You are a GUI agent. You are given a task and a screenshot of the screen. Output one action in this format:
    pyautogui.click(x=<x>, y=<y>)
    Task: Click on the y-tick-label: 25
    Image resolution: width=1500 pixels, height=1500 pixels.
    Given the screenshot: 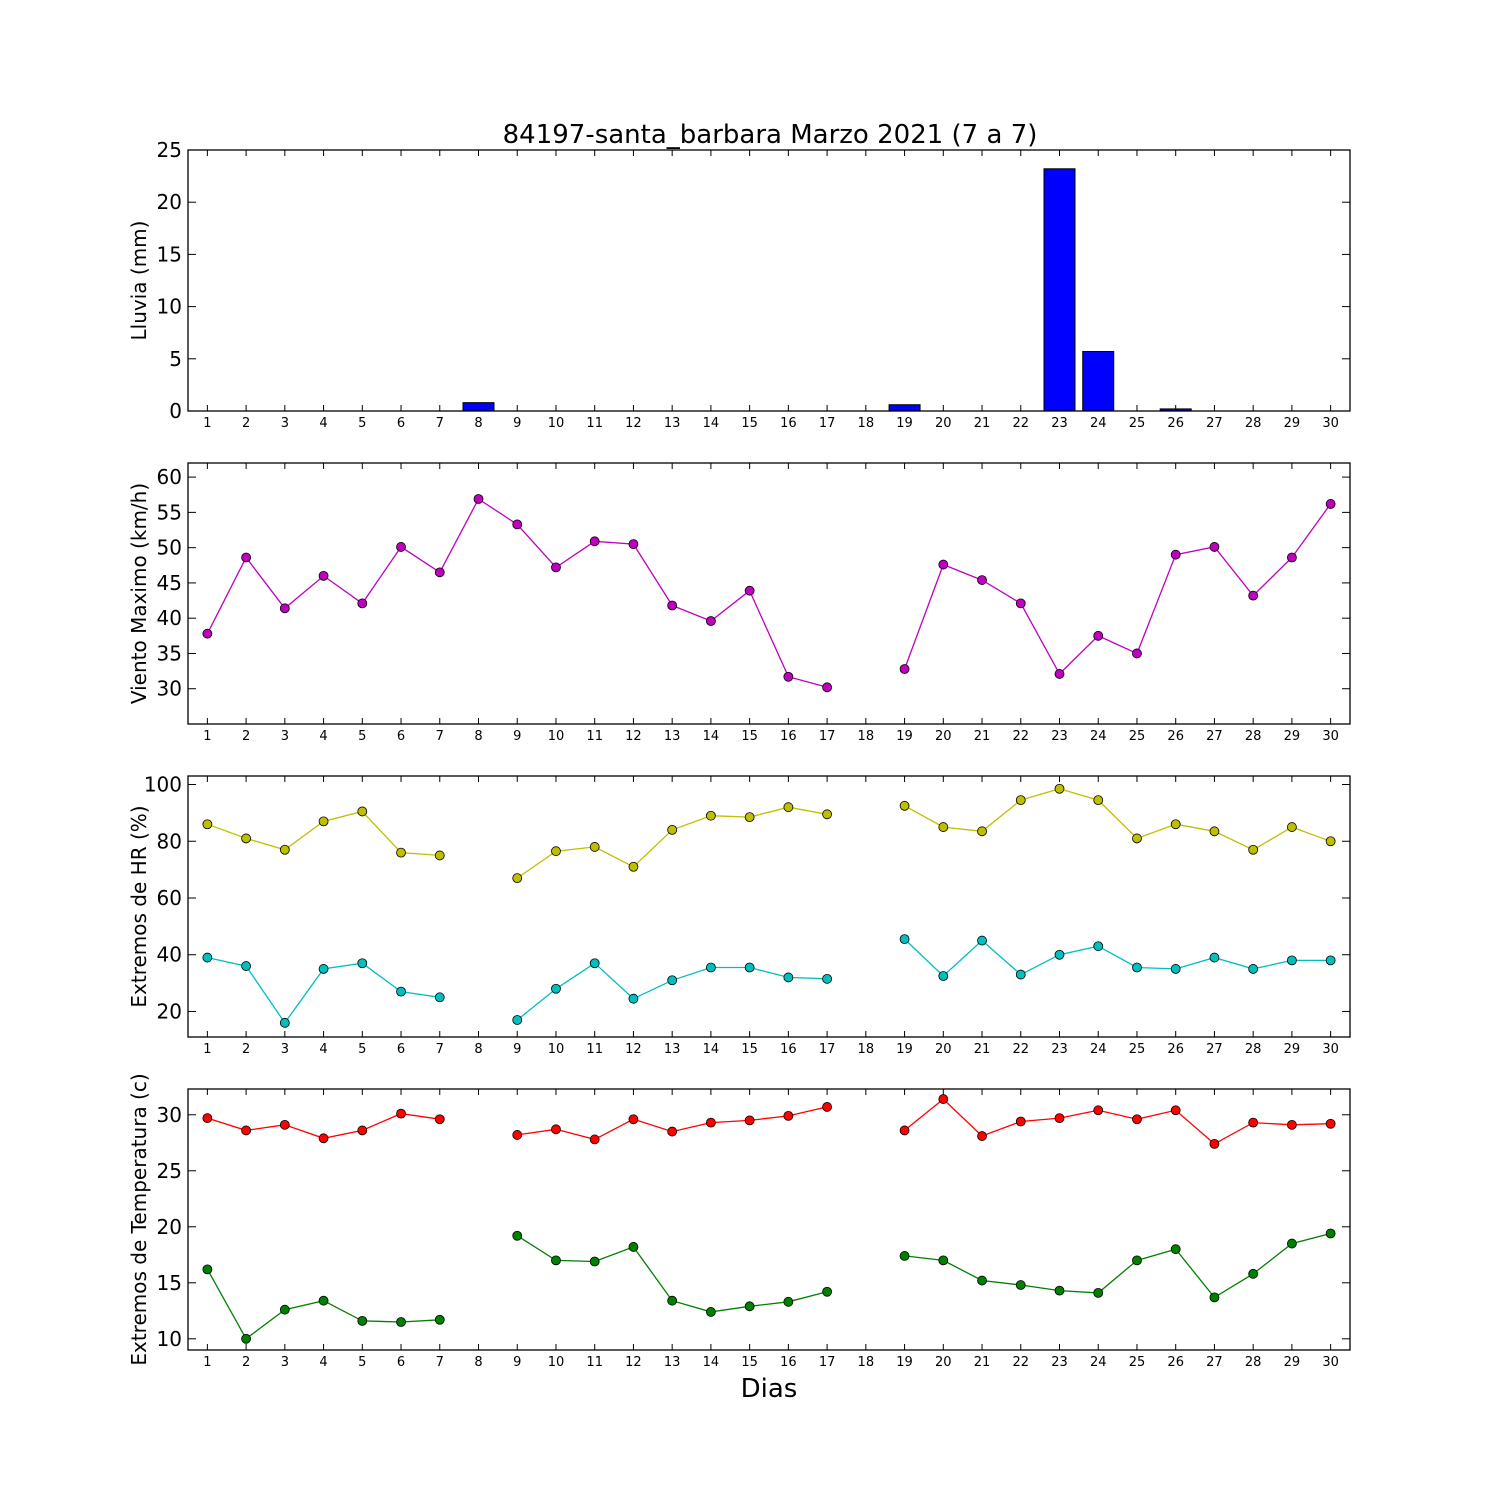 What is the action you would take?
    pyautogui.click(x=169, y=1171)
    